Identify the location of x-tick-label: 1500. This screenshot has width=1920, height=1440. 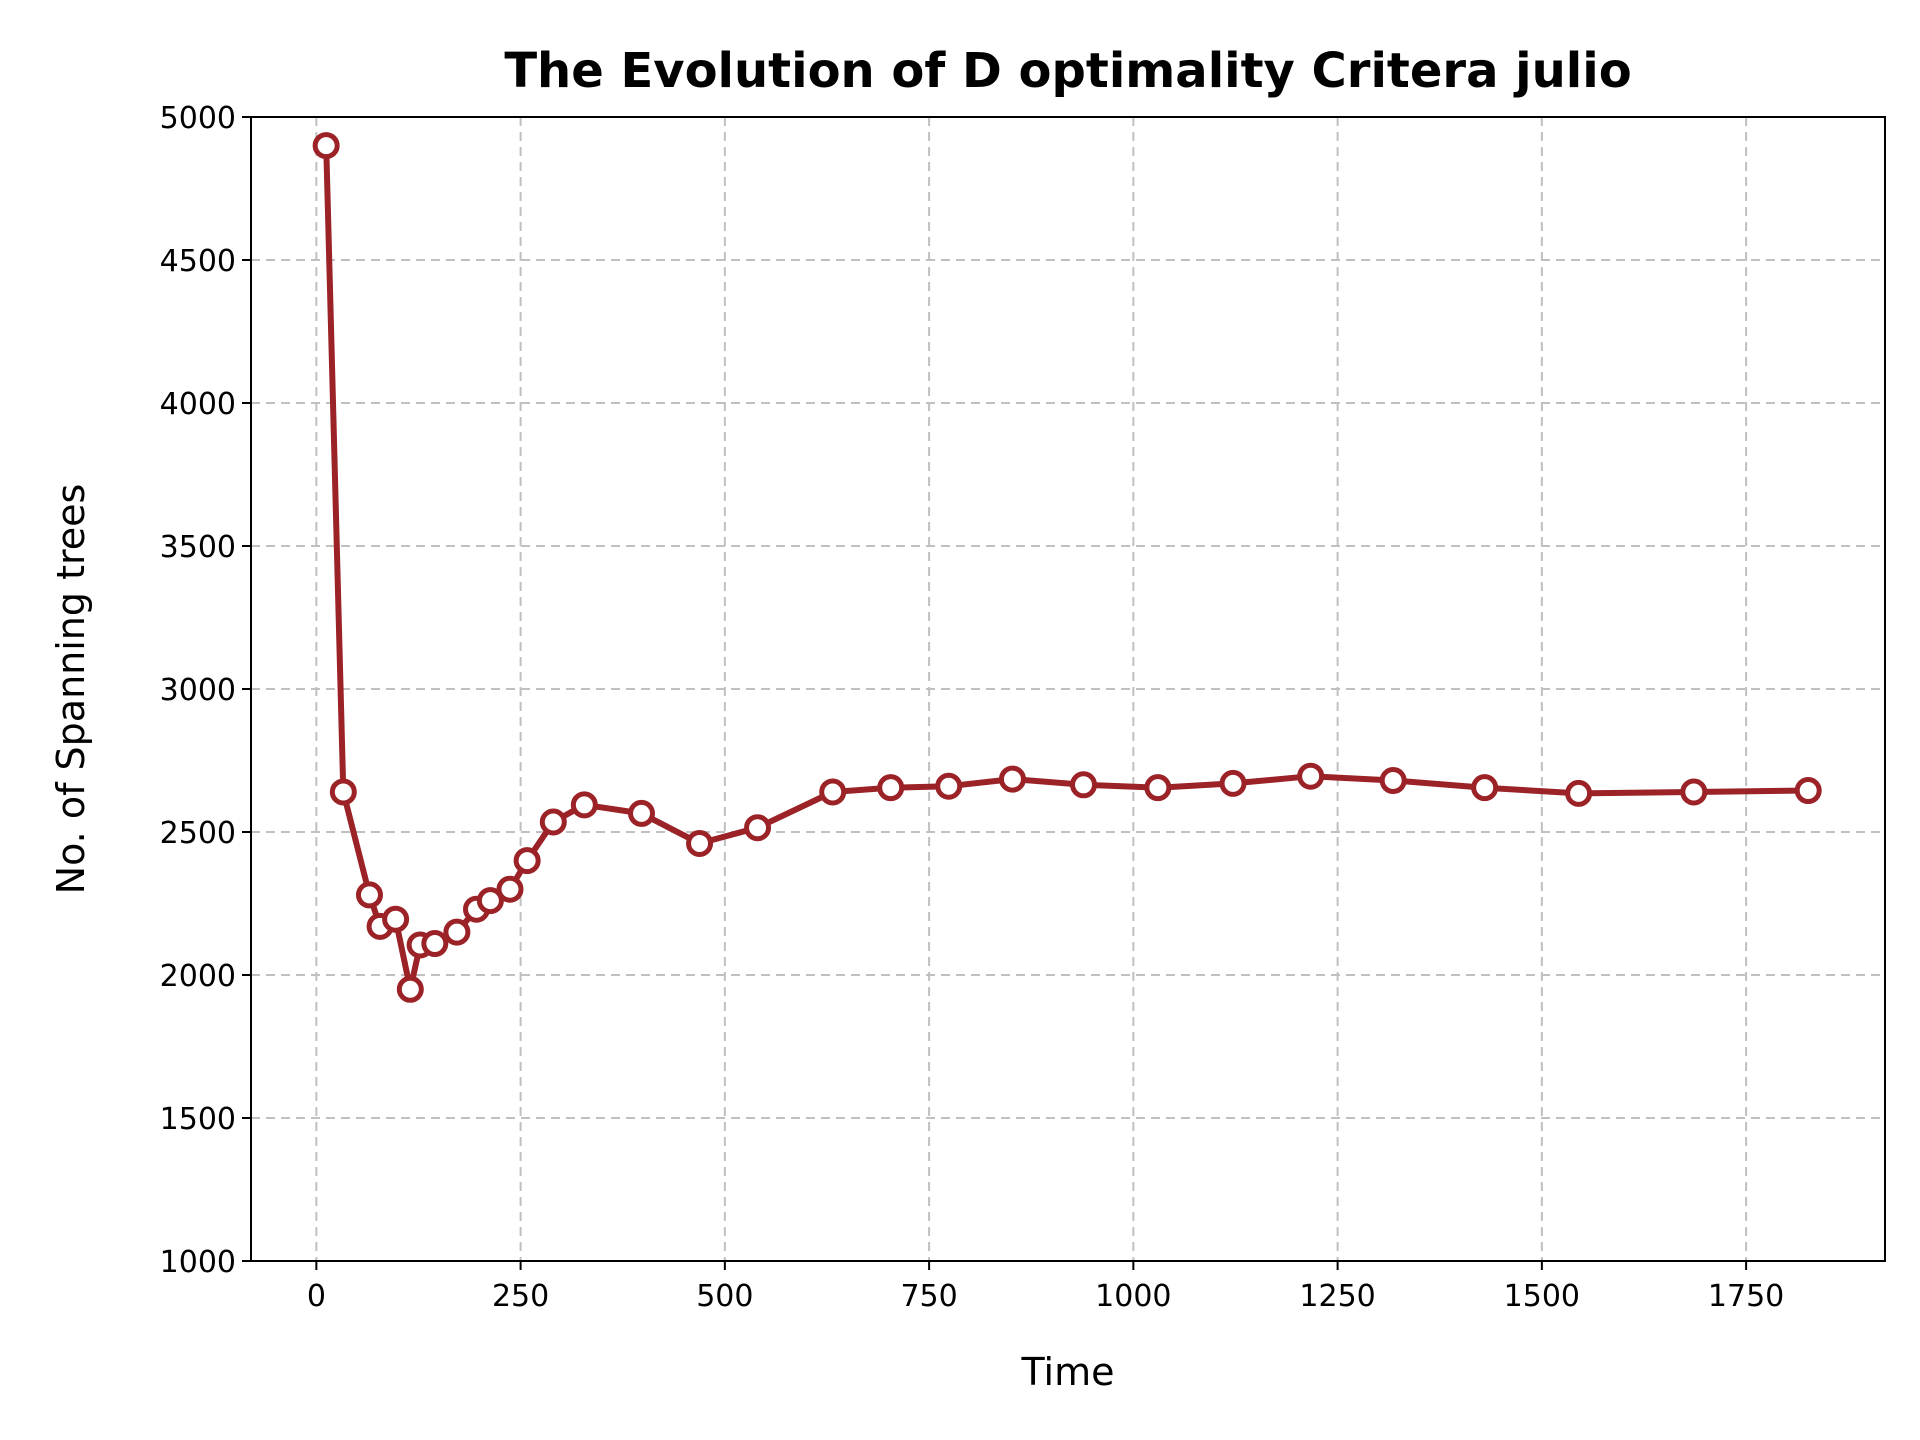
(1542, 1296).